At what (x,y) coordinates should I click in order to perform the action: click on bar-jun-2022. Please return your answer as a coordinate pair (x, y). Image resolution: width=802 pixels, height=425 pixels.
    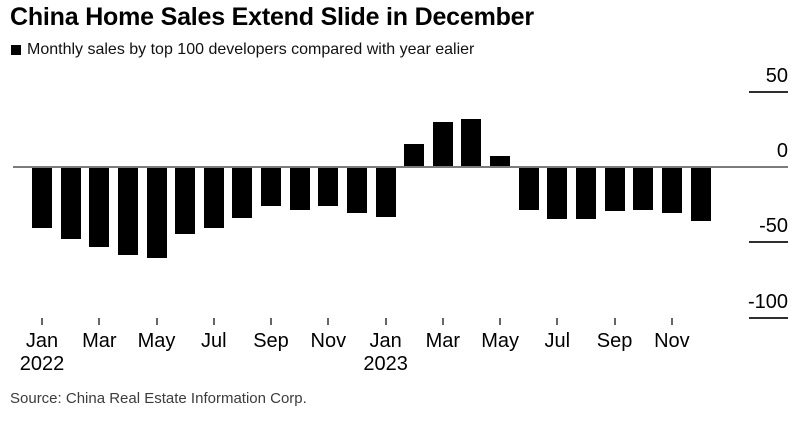
    Looking at the image, I should click on (185, 201).